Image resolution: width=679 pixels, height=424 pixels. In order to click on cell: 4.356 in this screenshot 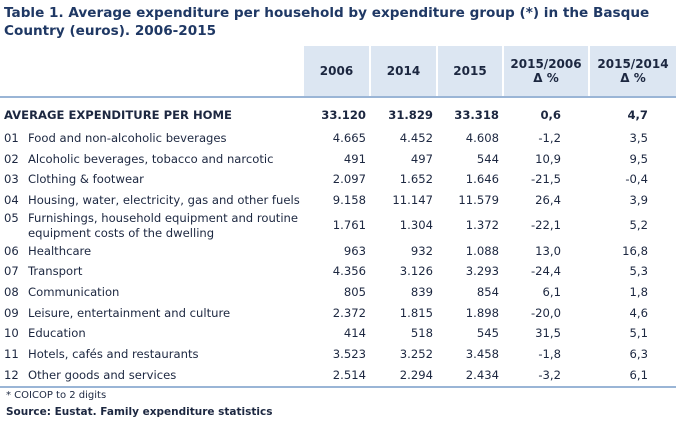, I will do `click(349, 271)`.